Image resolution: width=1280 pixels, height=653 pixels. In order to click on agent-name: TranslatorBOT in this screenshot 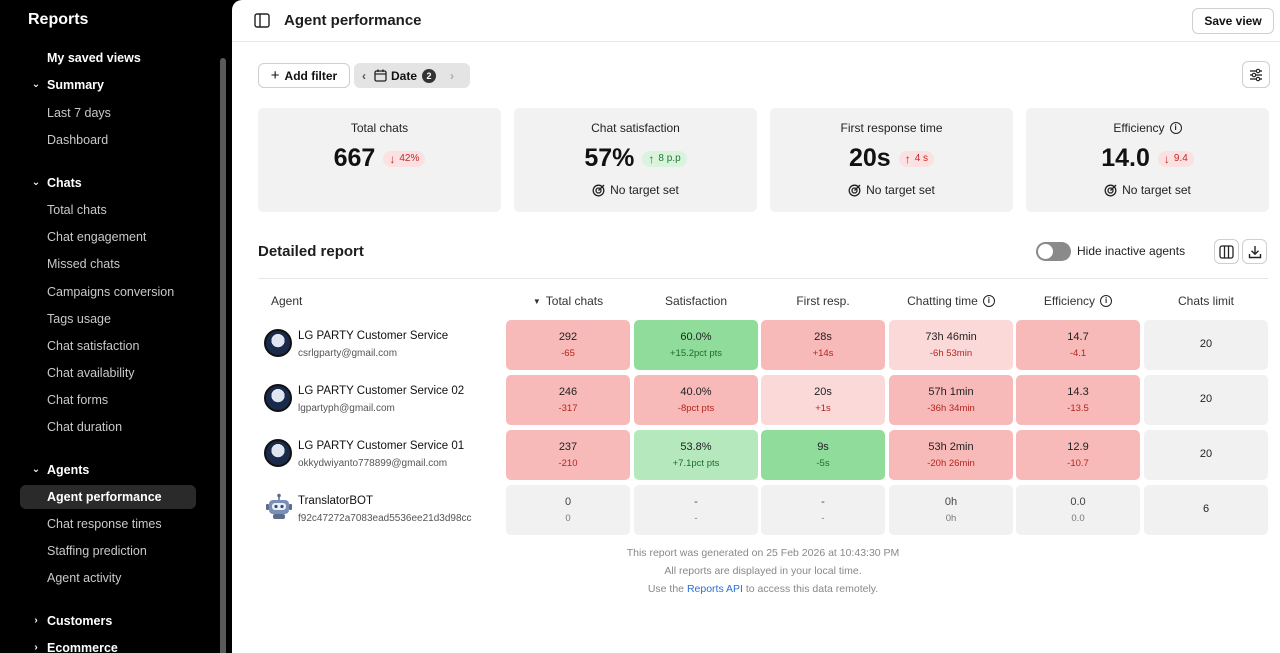, I will do `click(335, 501)`.